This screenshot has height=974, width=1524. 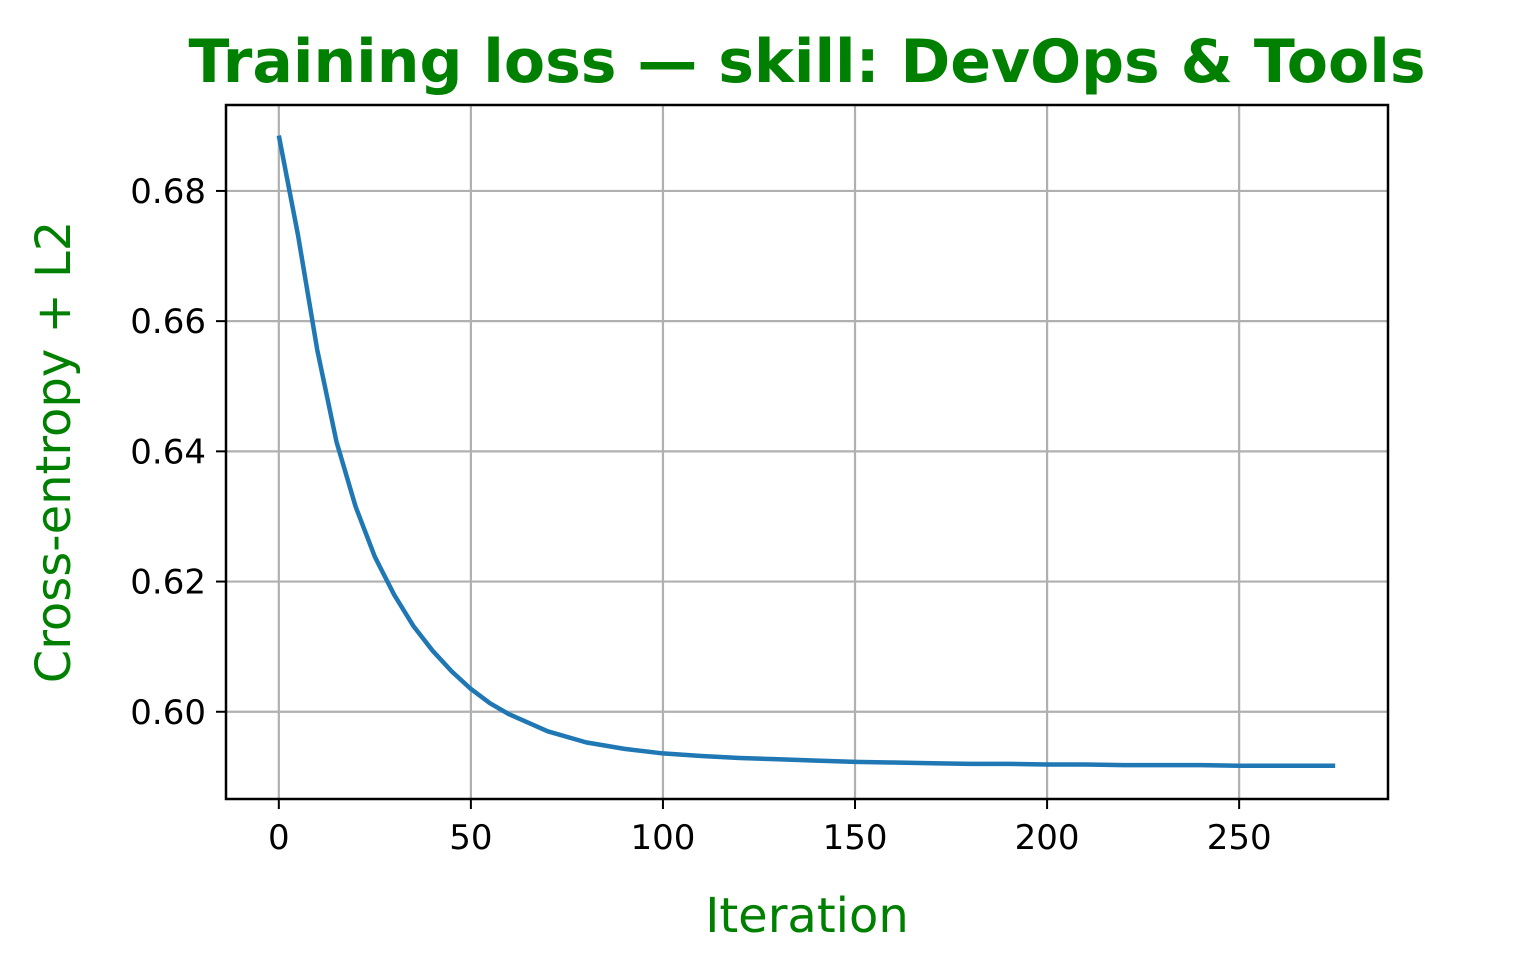 What do you see at coordinates (54, 452) in the screenshot?
I see `y-axis-label: Cross-entropy + L2` at bounding box center [54, 452].